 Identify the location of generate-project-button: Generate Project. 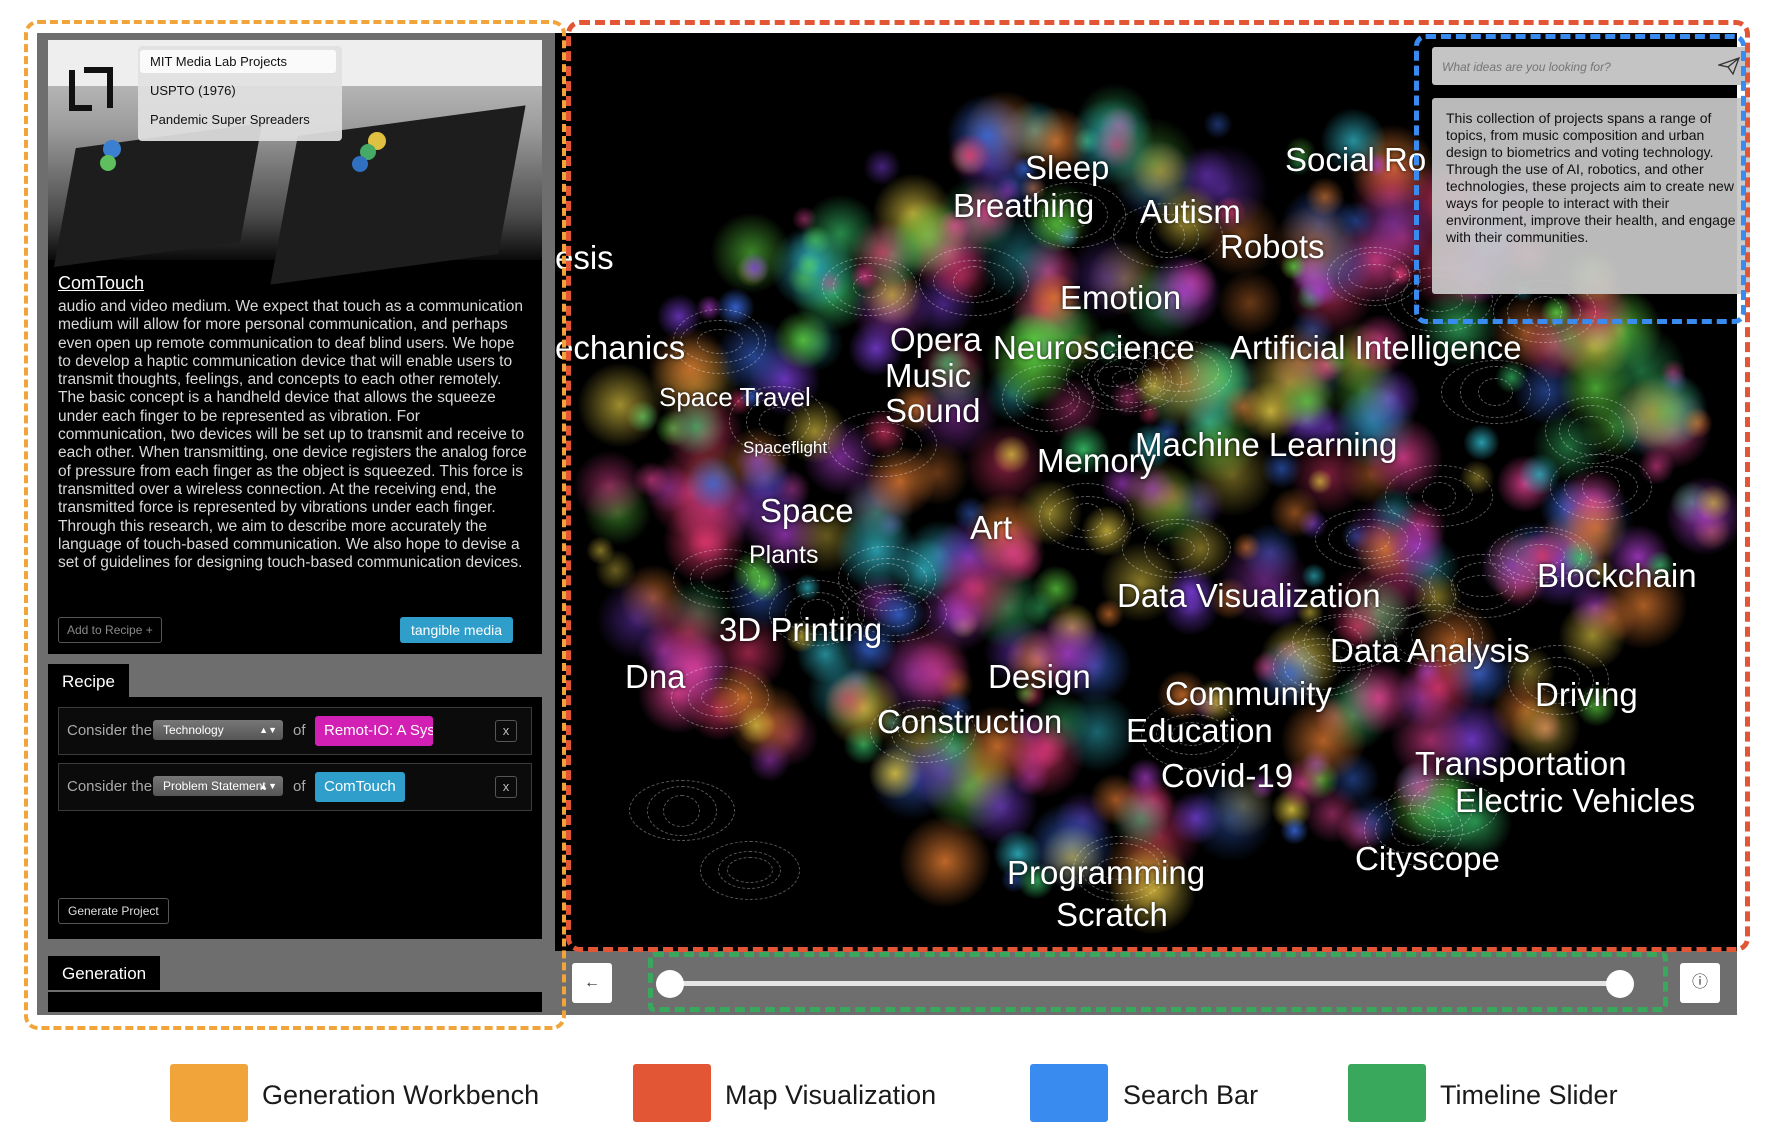
(113, 911).